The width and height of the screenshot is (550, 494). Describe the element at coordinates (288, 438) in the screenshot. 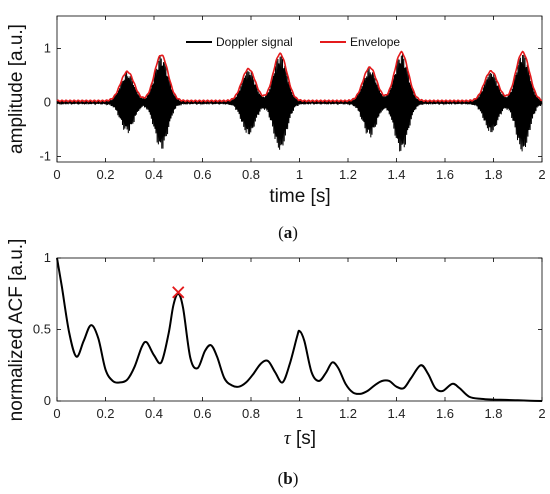

I see `panel-b-x-axis-symbol: τ` at that location.